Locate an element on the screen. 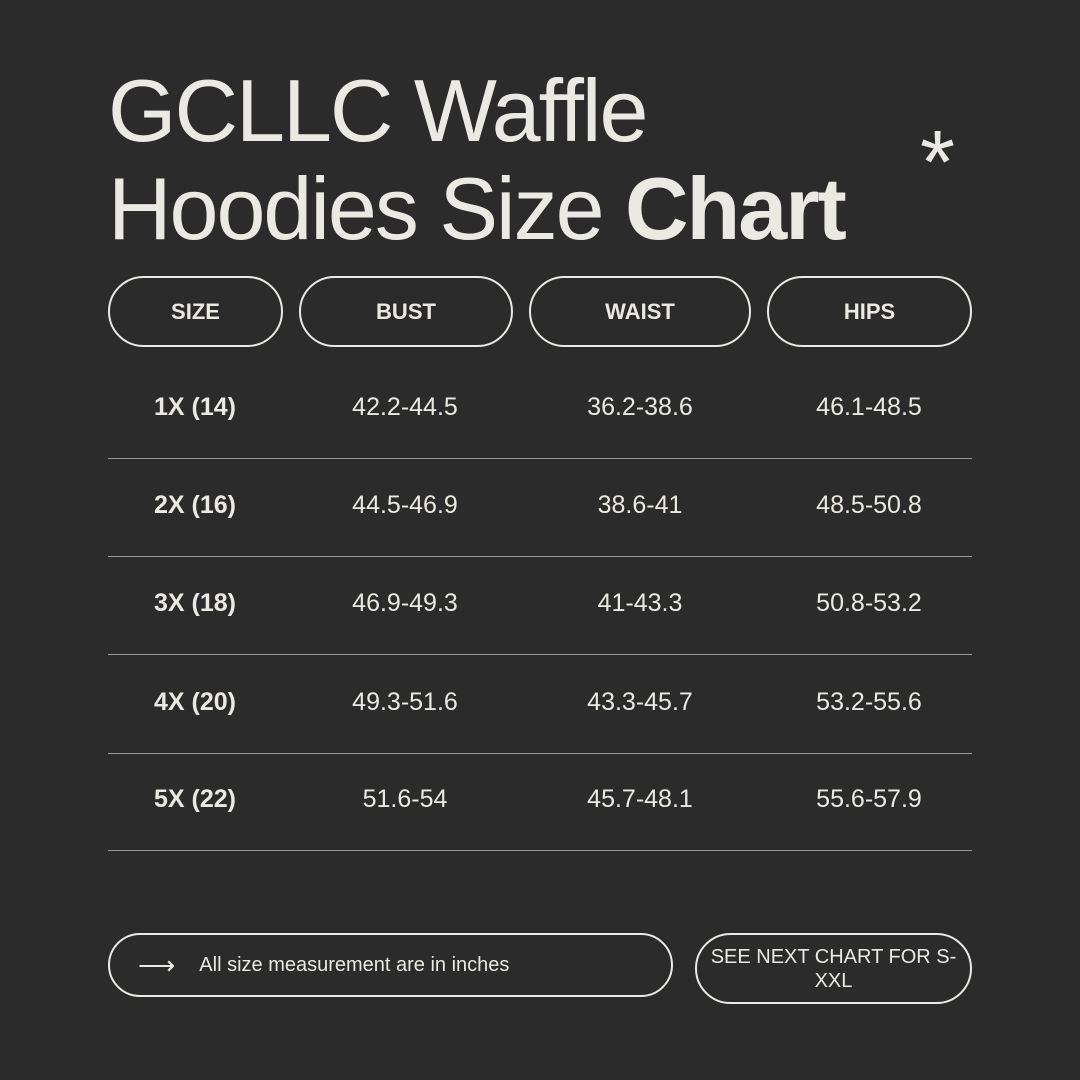  hips-cell: 55.6-57.9 is located at coordinates (869, 799).